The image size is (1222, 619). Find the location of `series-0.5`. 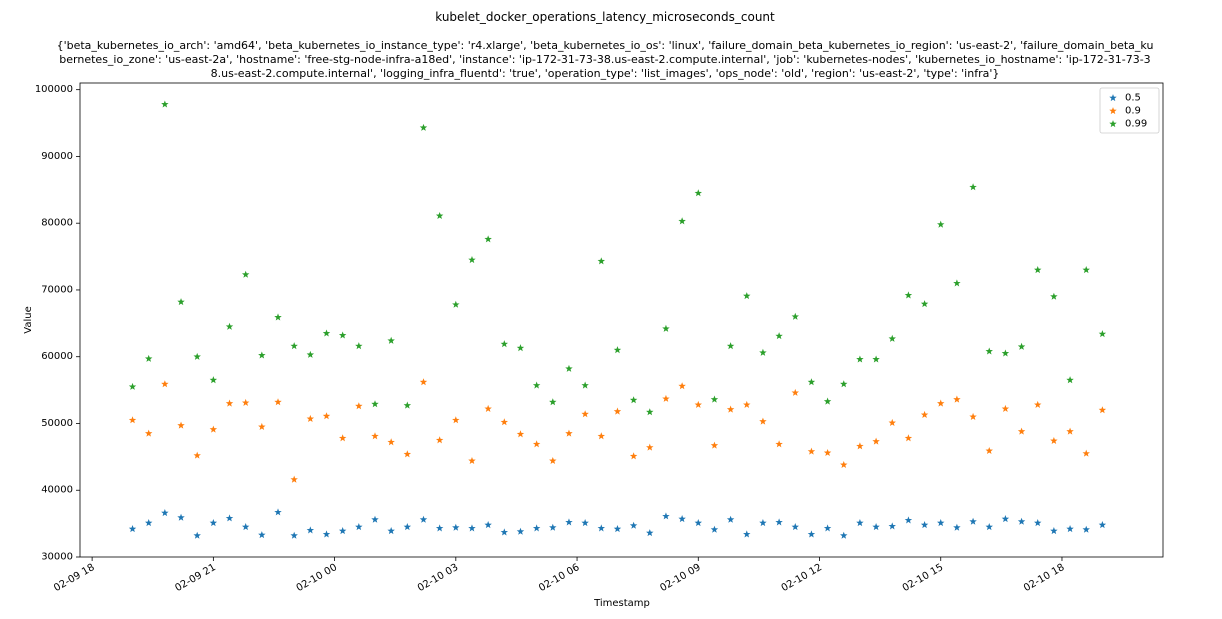

series-0.5 is located at coordinates (617, 523).